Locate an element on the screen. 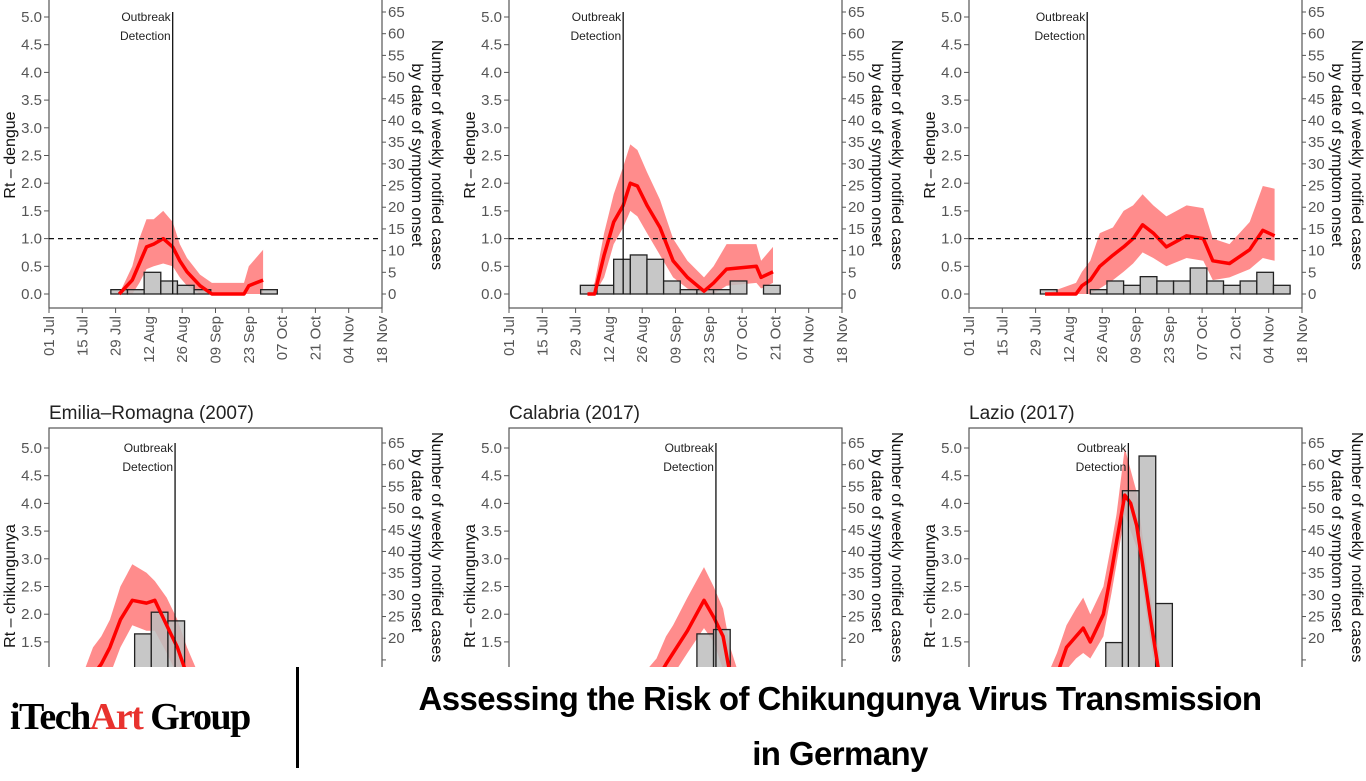 Image resolution: width=1366 pixels, height=781 pixels. panel-title: Lazio (2017) is located at coordinates (1022, 413).